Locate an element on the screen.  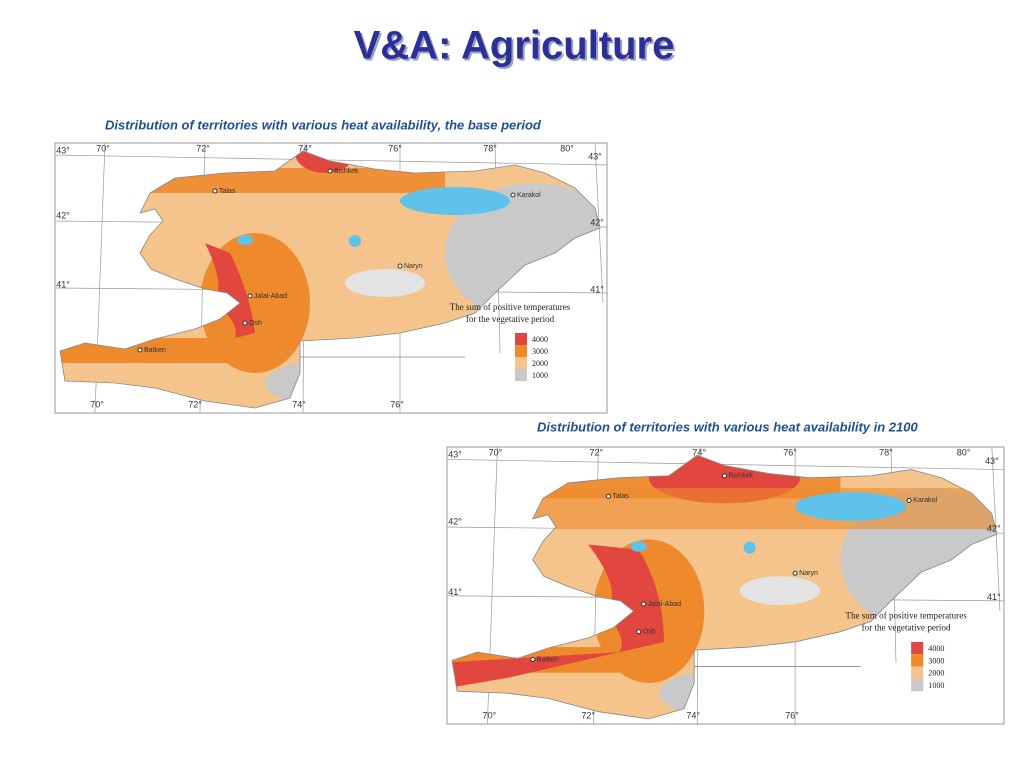
slide-title: V&A: Agriculture is located at coordinates (514, 46).